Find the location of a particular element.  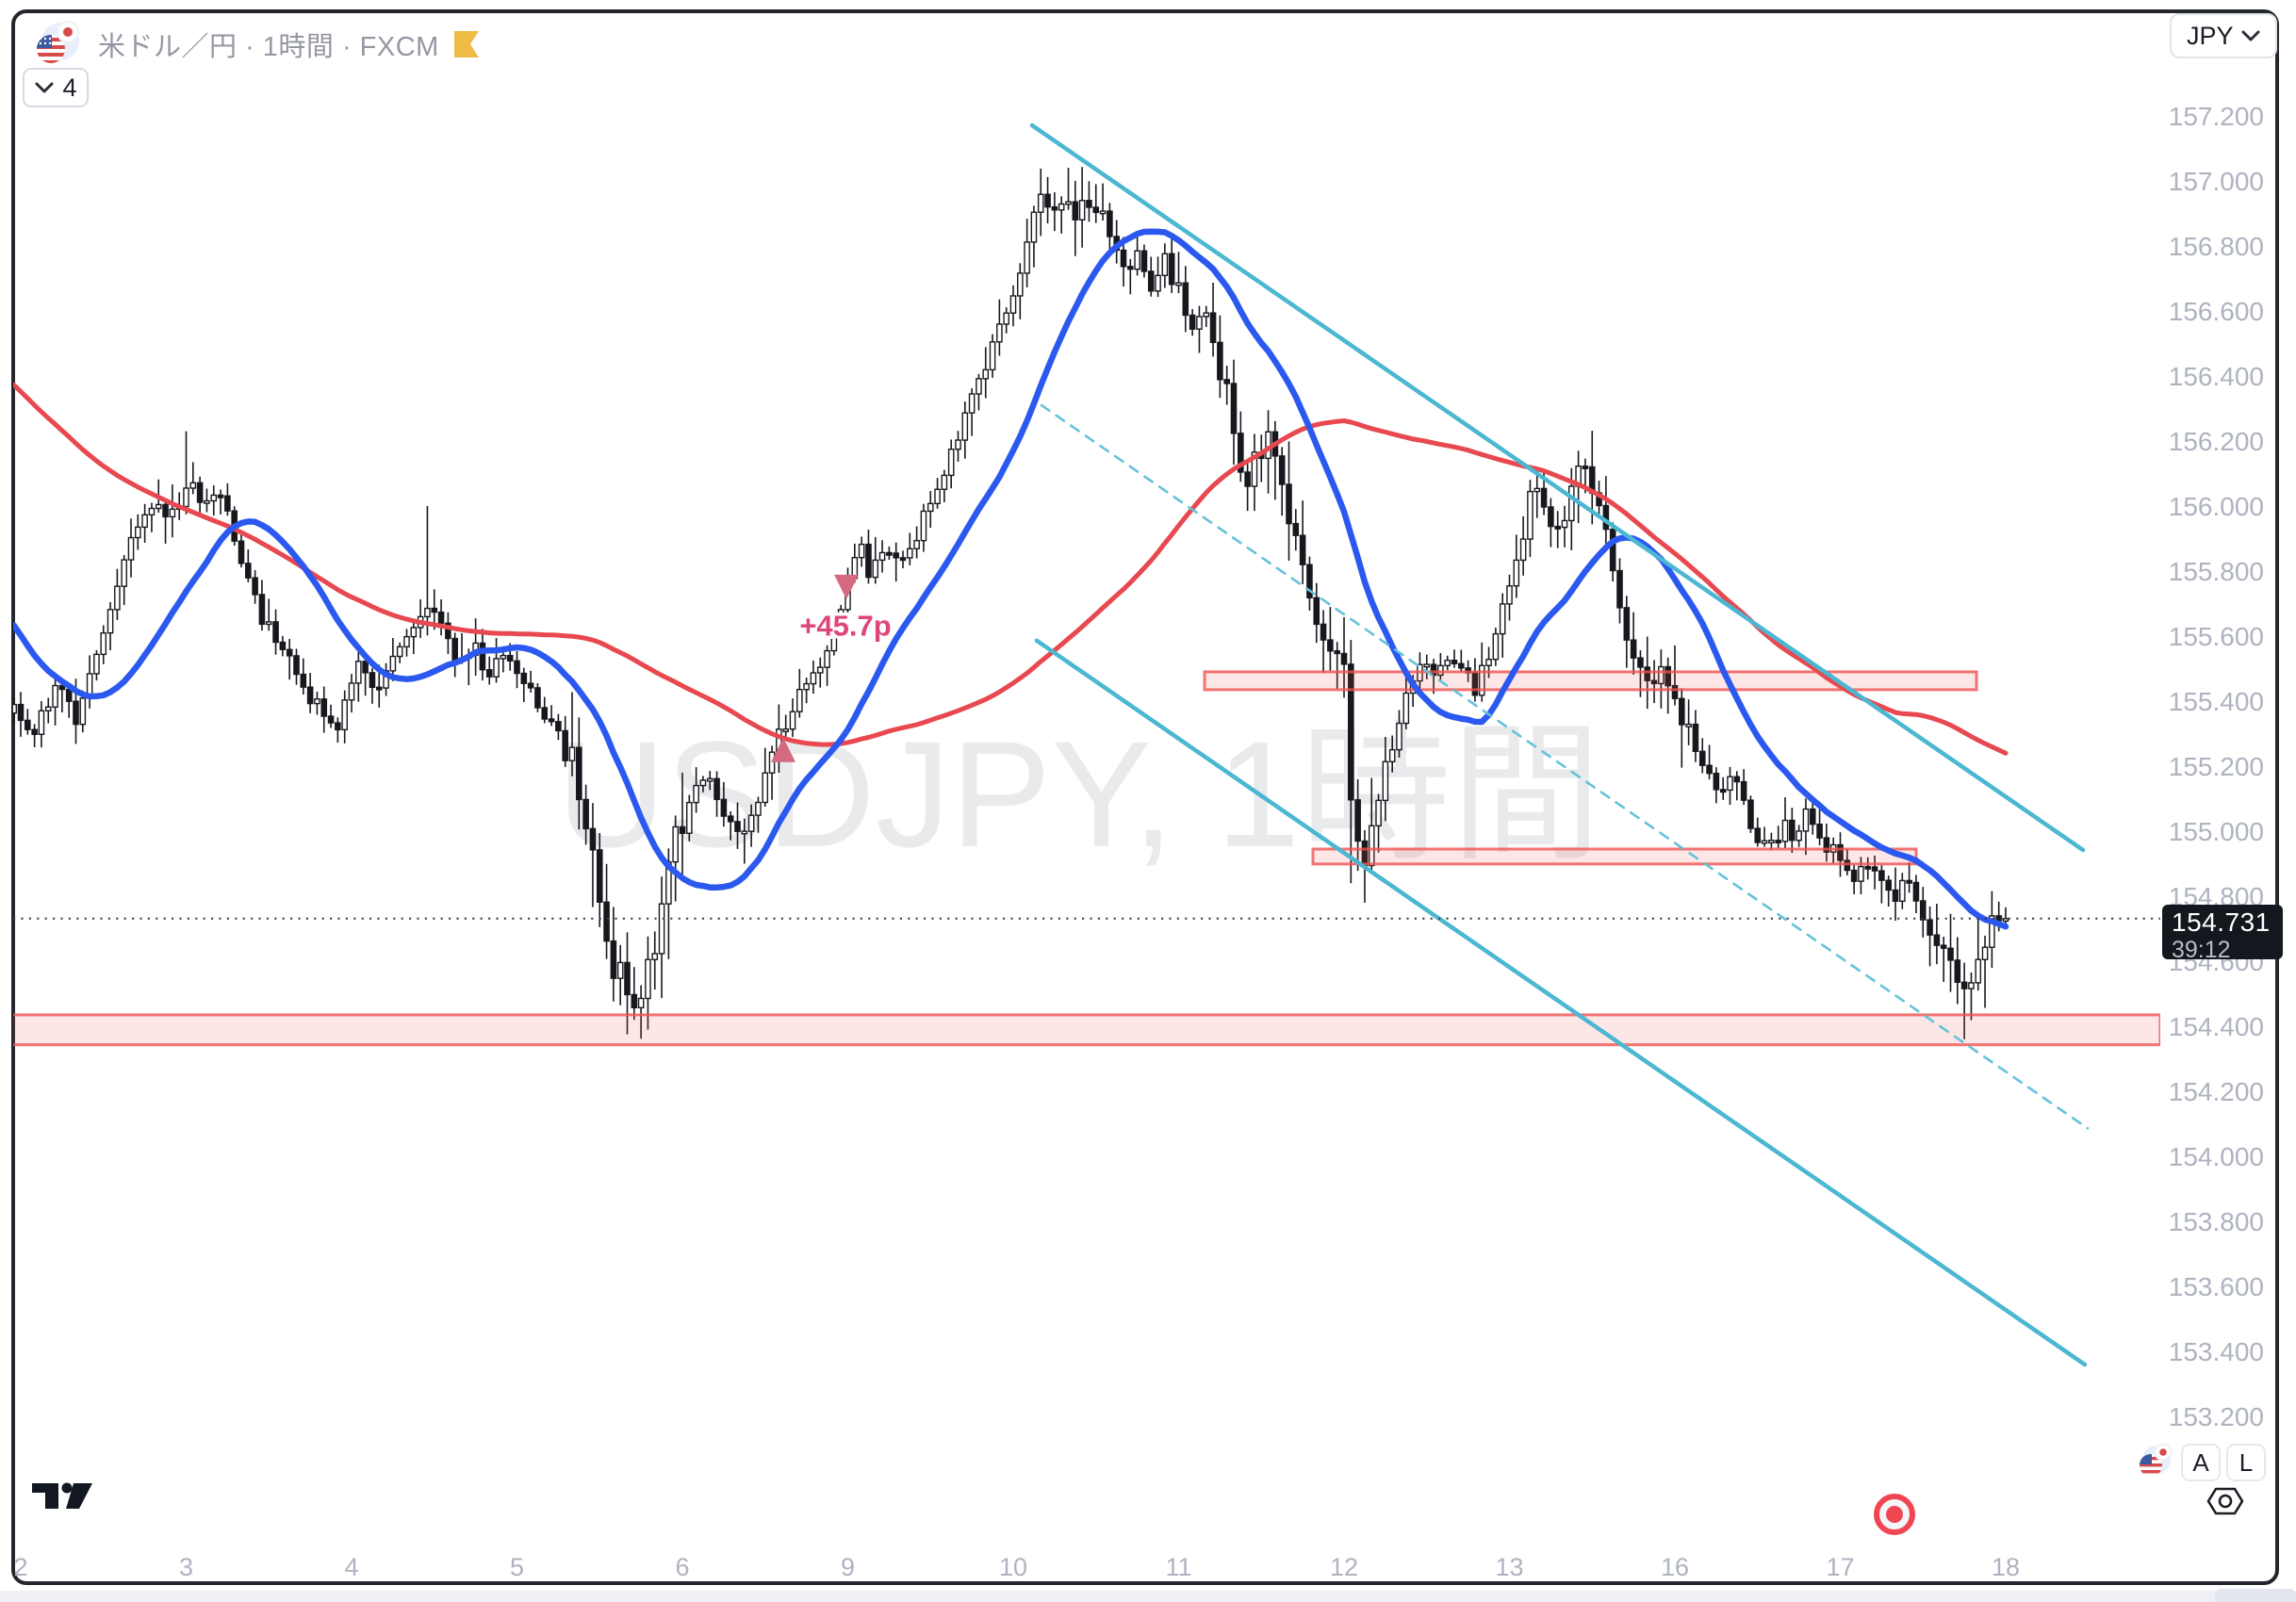

support-zone-154.40 is located at coordinates (1085, 1030).